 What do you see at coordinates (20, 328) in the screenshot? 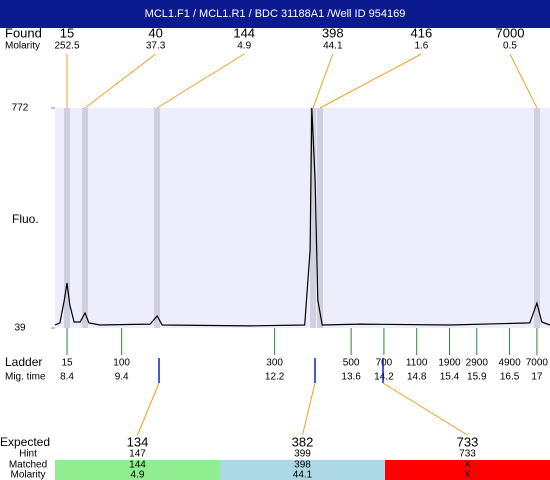
I see `y-tick-label: 39` at bounding box center [20, 328].